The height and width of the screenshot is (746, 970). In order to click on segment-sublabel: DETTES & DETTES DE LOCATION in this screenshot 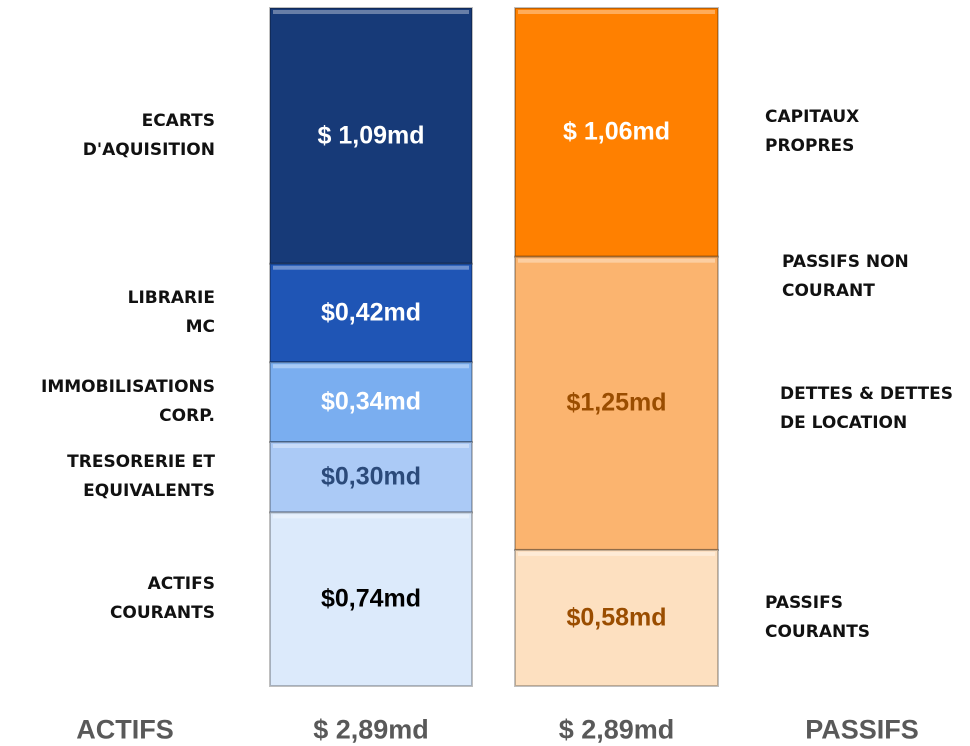, I will do `click(866, 409)`.